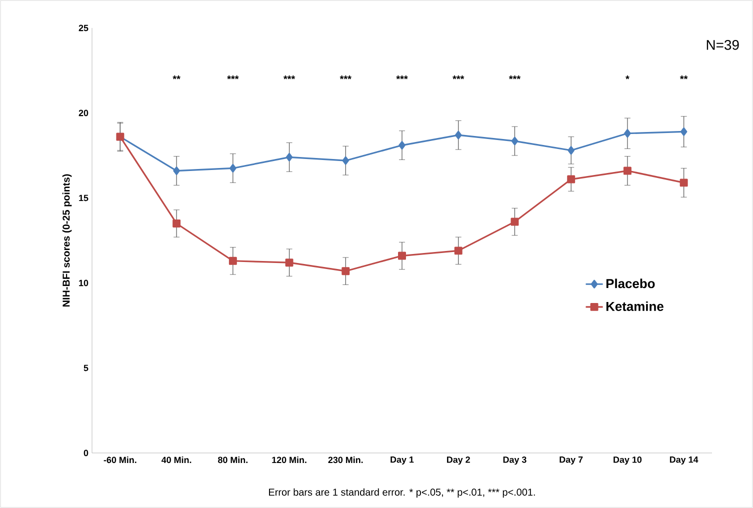  What do you see at coordinates (630, 283) in the screenshot?
I see `legend-label: Placebo` at bounding box center [630, 283].